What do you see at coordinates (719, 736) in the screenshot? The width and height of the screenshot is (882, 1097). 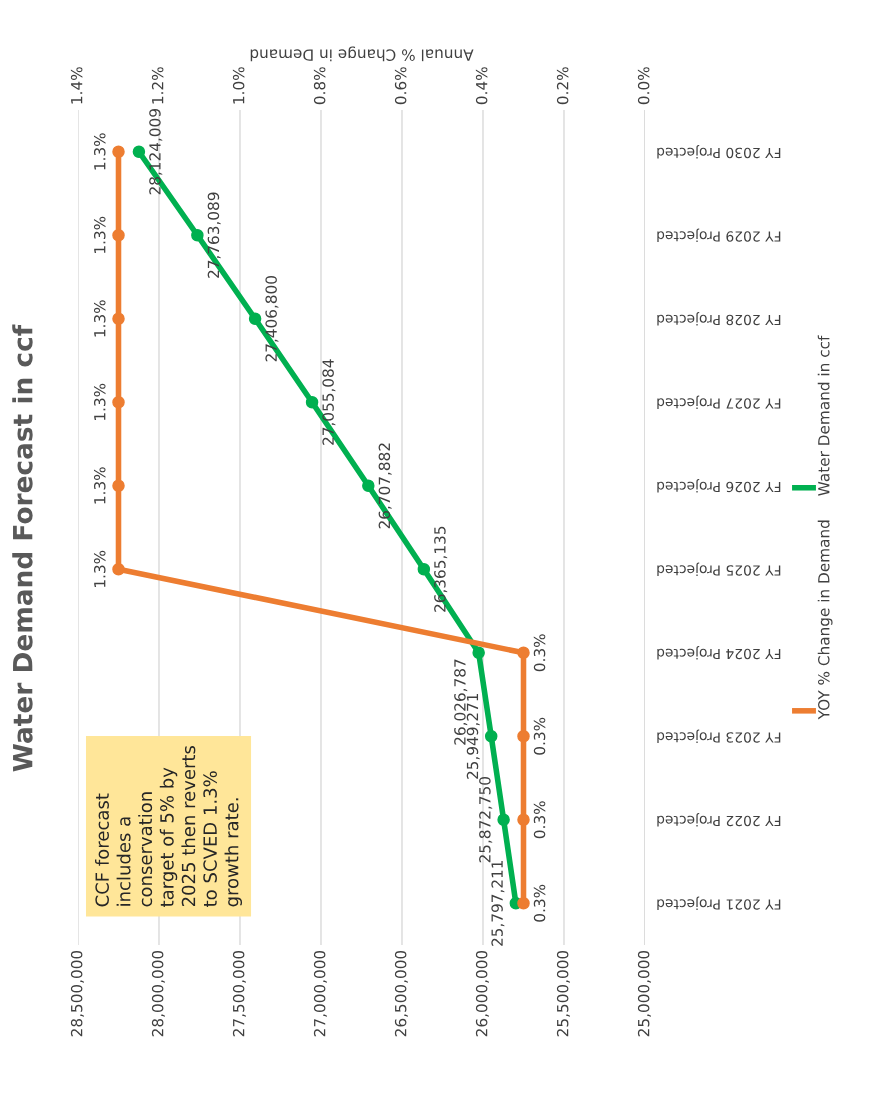 I see `y-tick-label: FY 2023 Projected` at bounding box center [719, 736].